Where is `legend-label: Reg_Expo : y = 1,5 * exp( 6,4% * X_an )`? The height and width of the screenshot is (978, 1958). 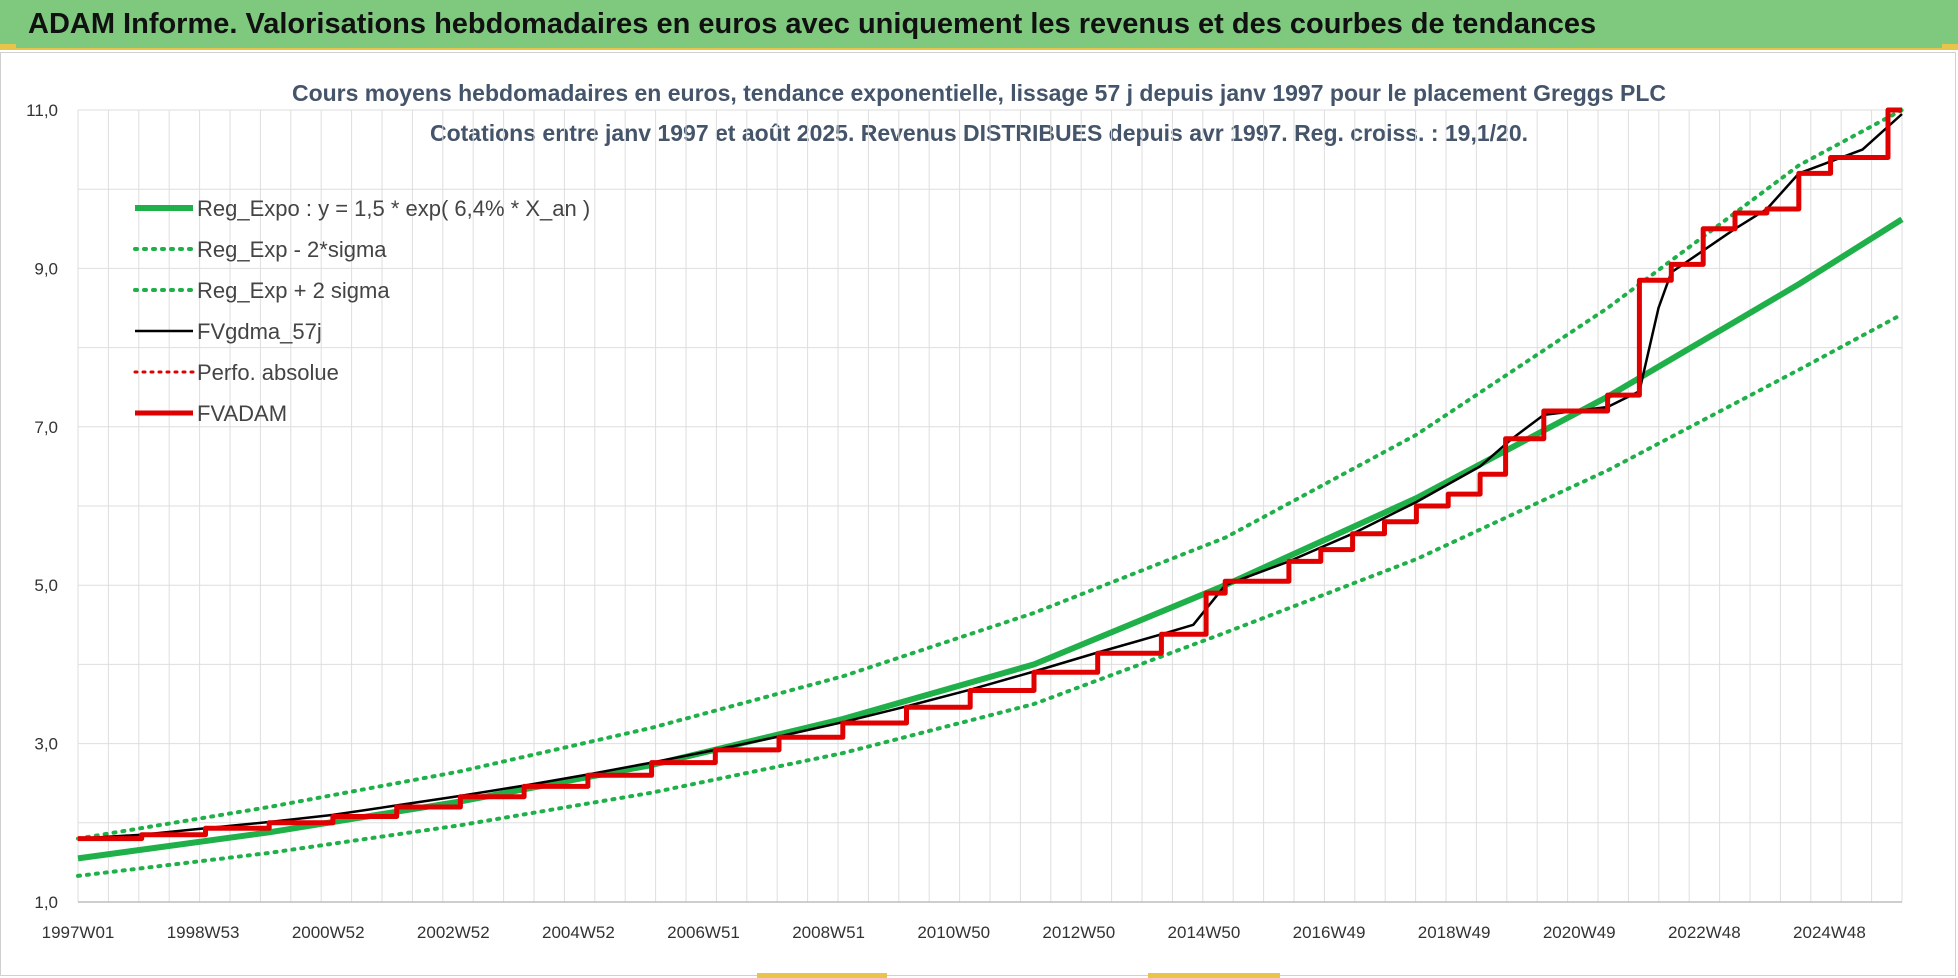 legend-label: Reg_Expo : y = 1,5 * exp( 6,4% * X_an ) is located at coordinates (393, 208).